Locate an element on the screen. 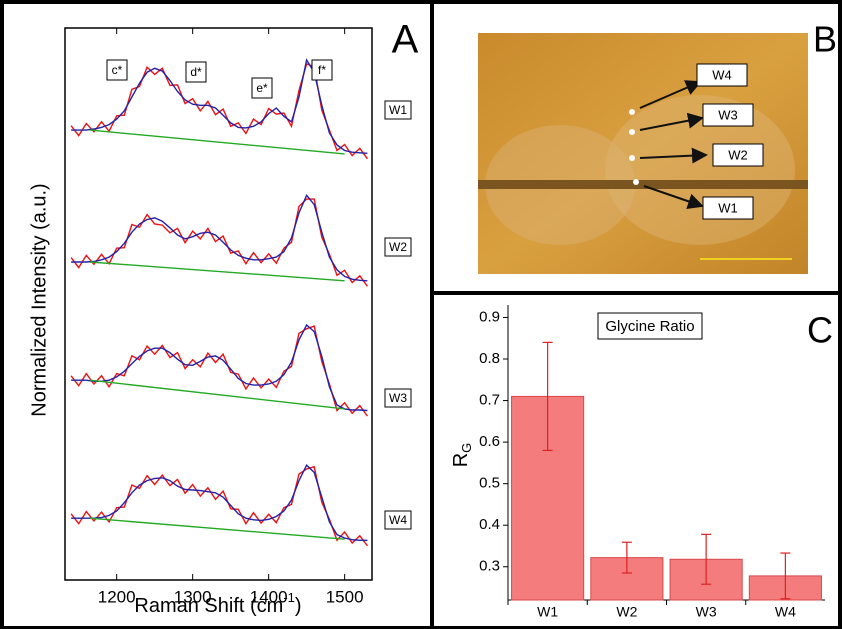 The height and width of the screenshot is (629, 842). peak-label: d* is located at coordinates (196, 72).